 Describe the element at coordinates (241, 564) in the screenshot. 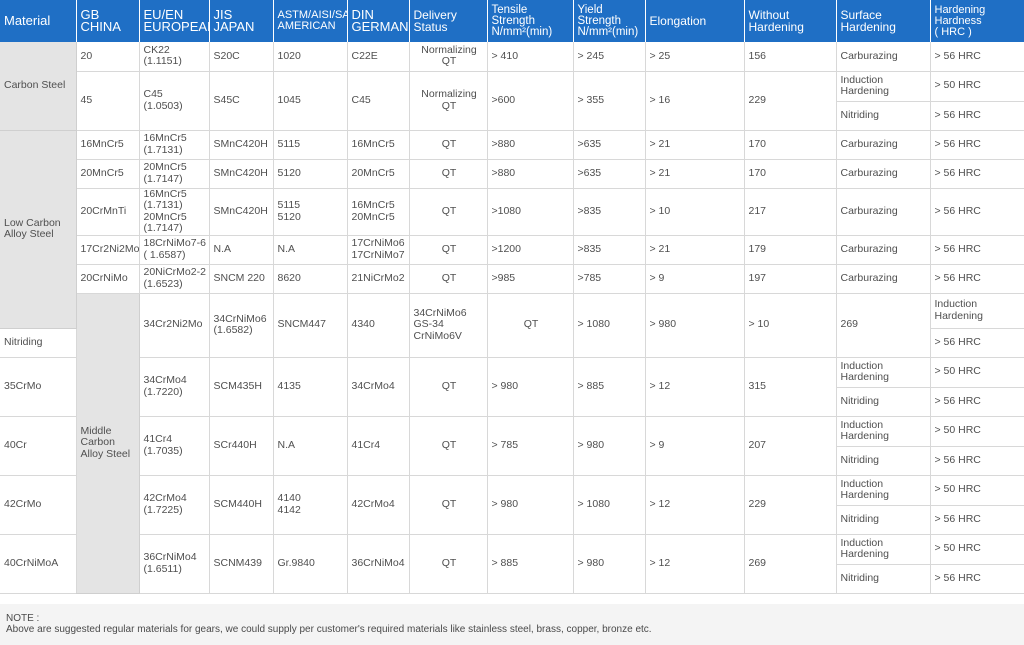

I see `cell-jis: SCNM439` at that location.